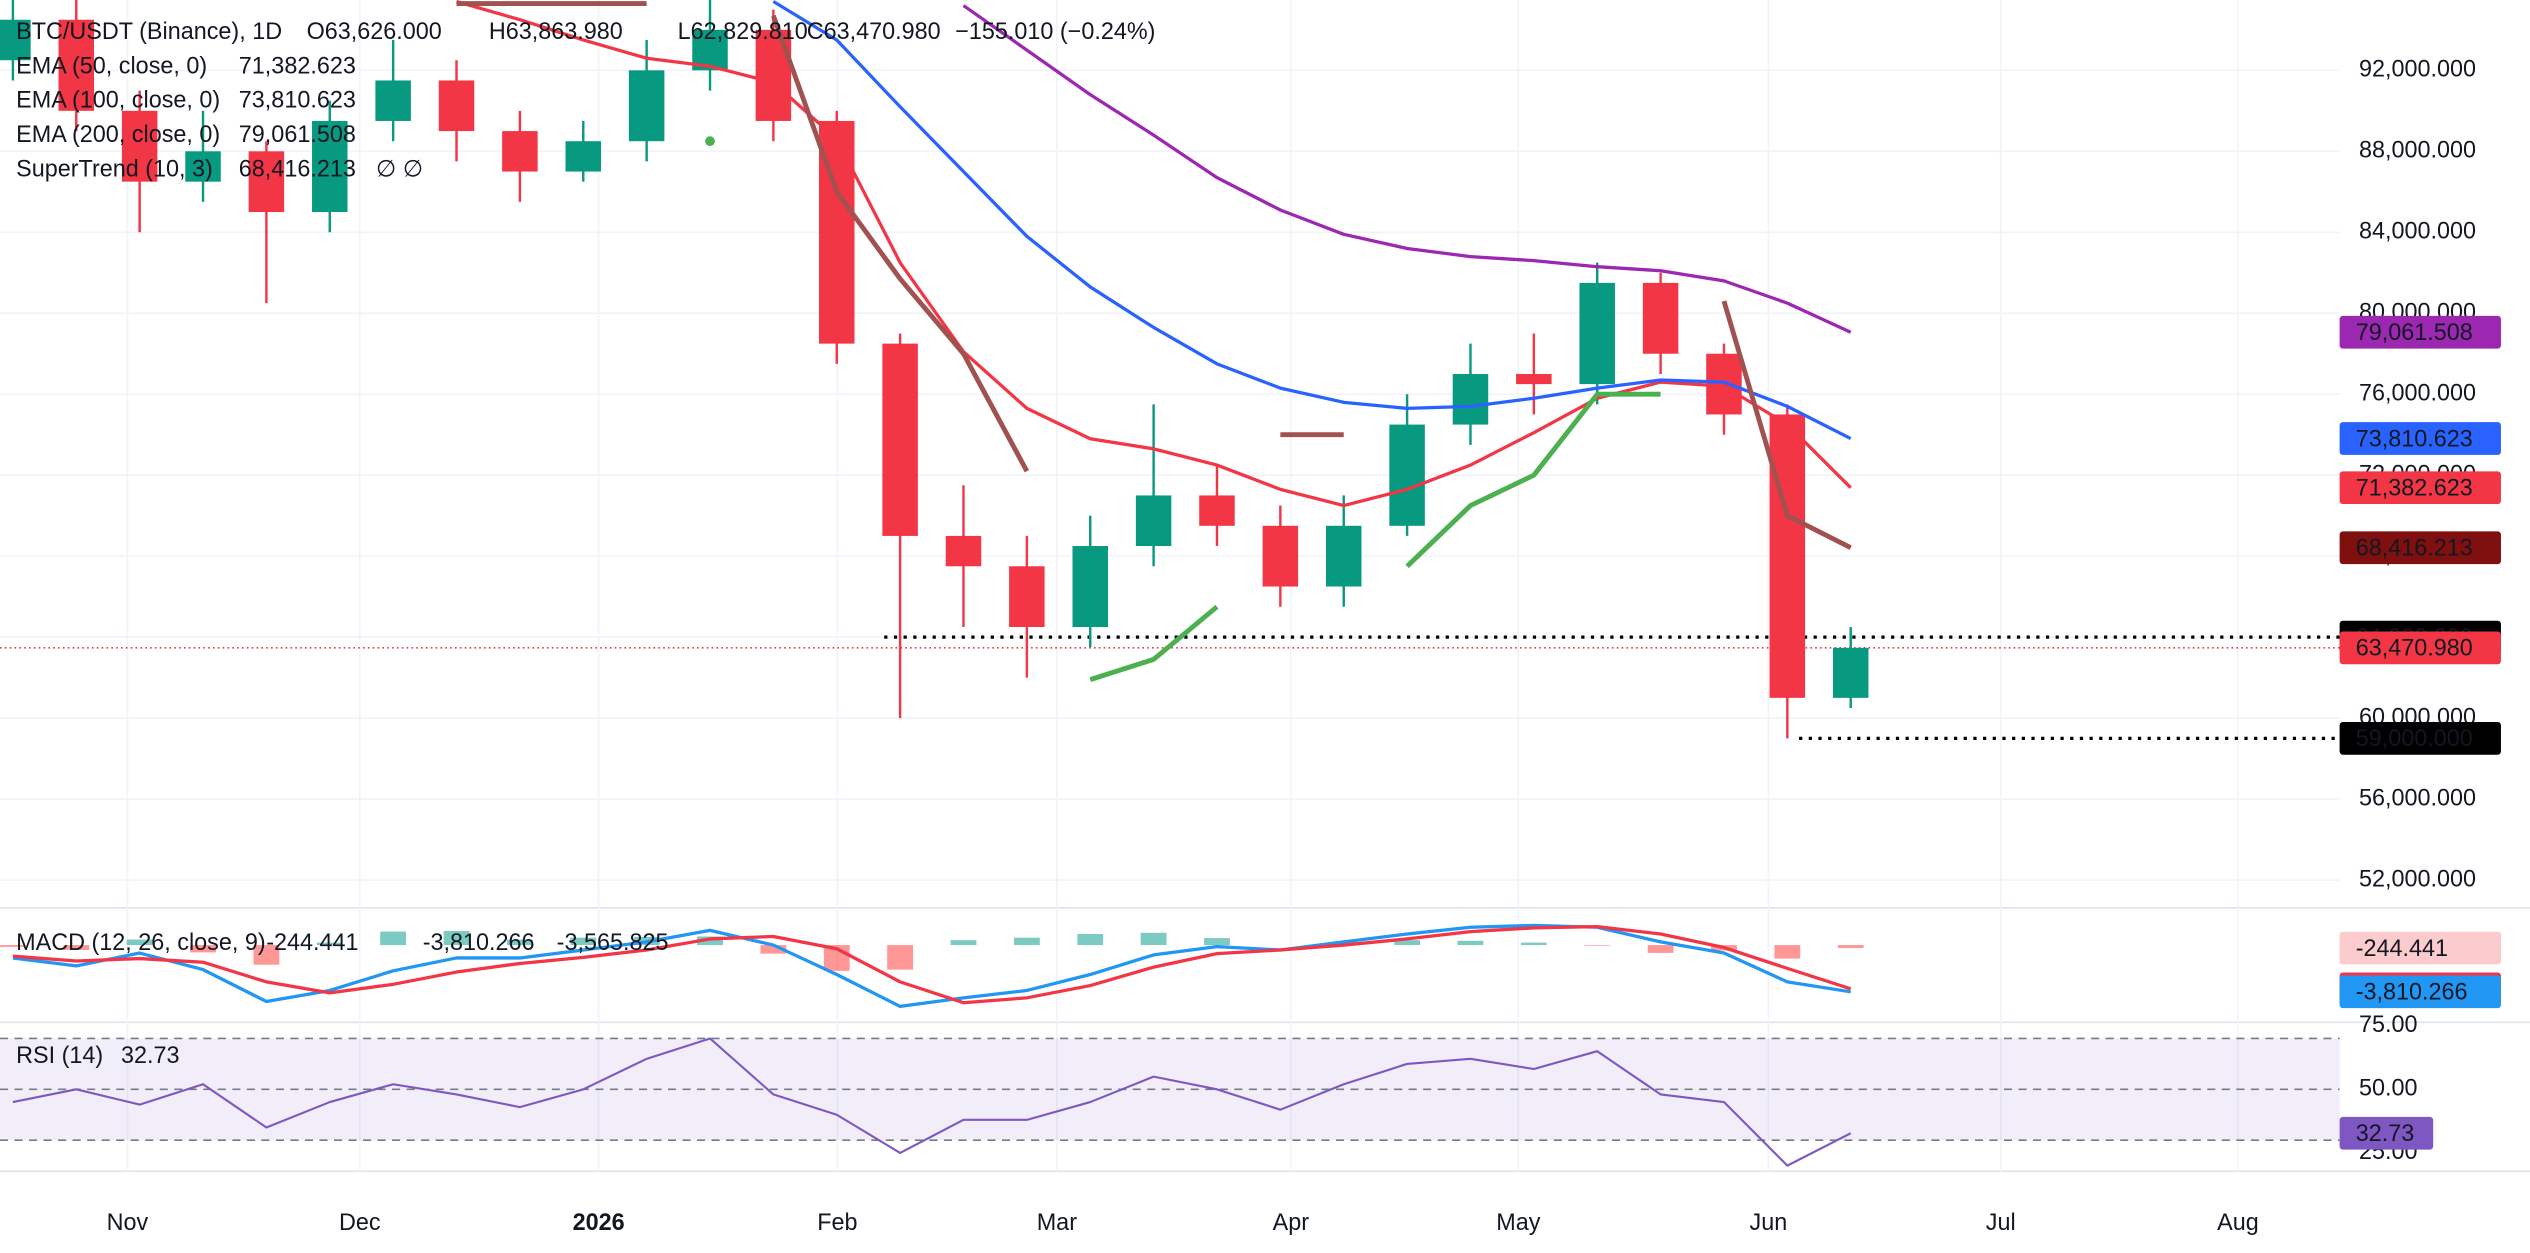  Describe the element at coordinates (743, 31) in the screenshot. I see `ohlc-value: L62,829.810` at that location.